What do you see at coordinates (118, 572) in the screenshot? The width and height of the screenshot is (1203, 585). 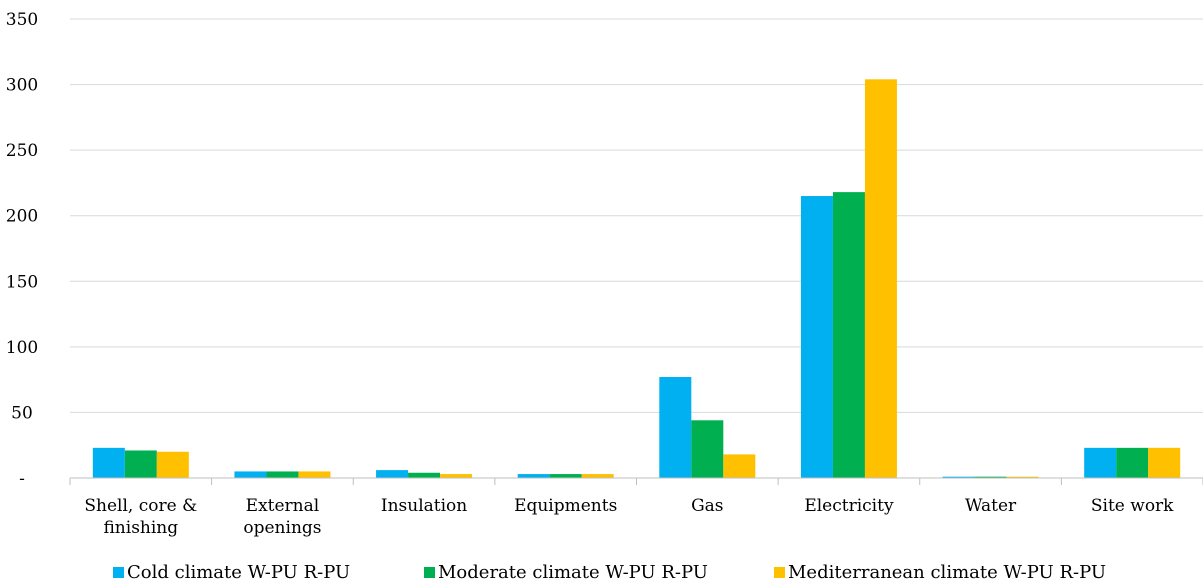 I see `legend-swatch-cold` at bounding box center [118, 572].